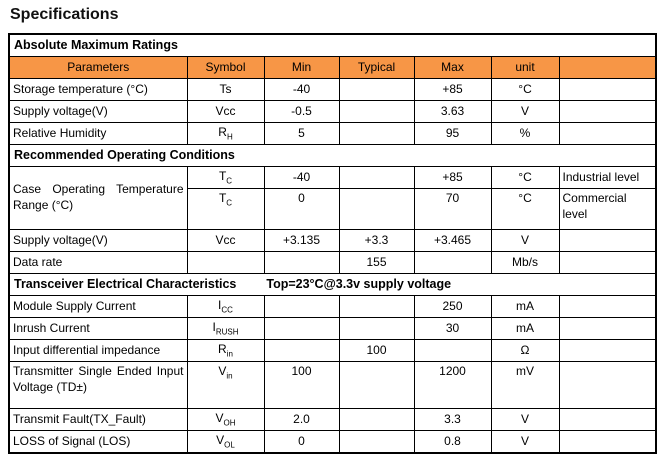 The width and height of the screenshot is (663, 454). I want to click on symbol-cell: RH, so click(225, 133).